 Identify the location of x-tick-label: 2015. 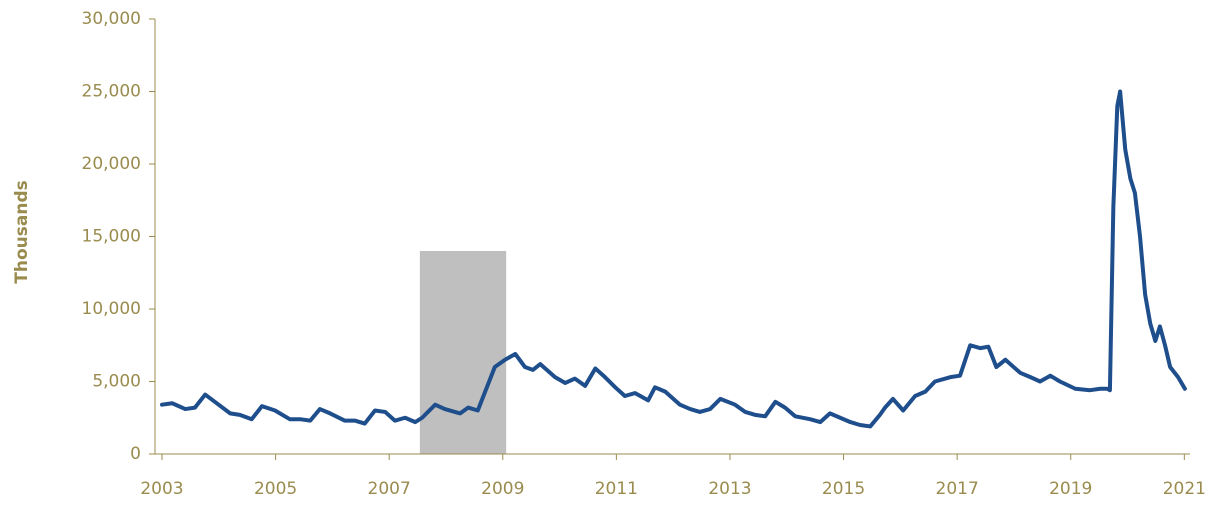
(843, 489).